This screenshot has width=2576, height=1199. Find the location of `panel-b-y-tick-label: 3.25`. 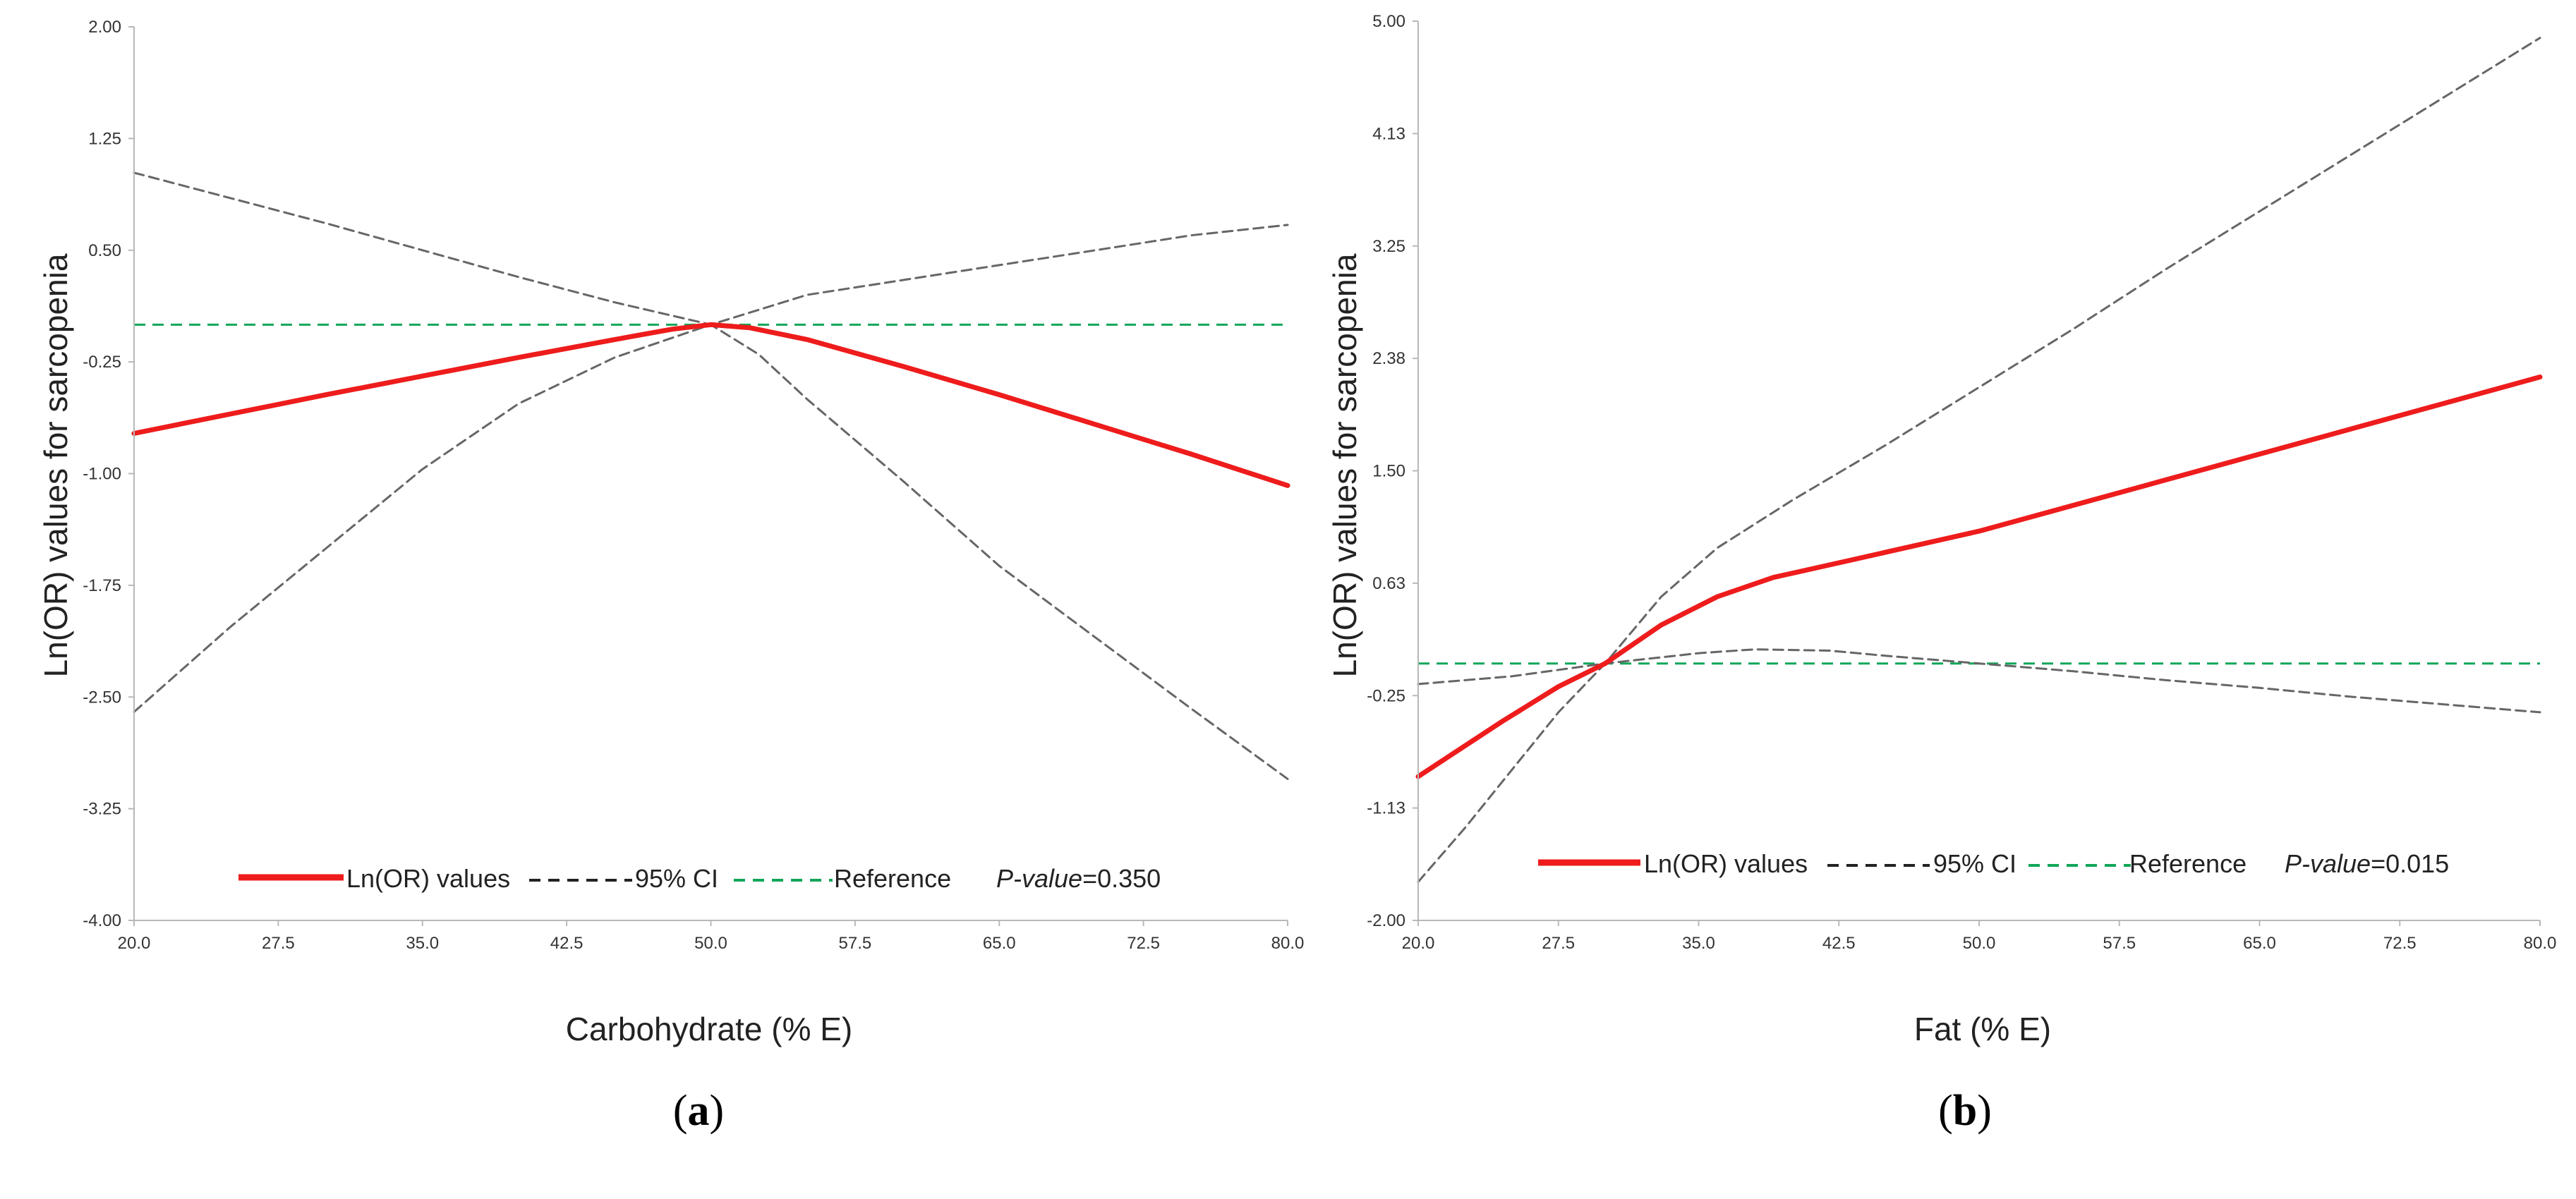

panel-b-y-tick-label: 3.25 is located at coordinates (1389, 246).